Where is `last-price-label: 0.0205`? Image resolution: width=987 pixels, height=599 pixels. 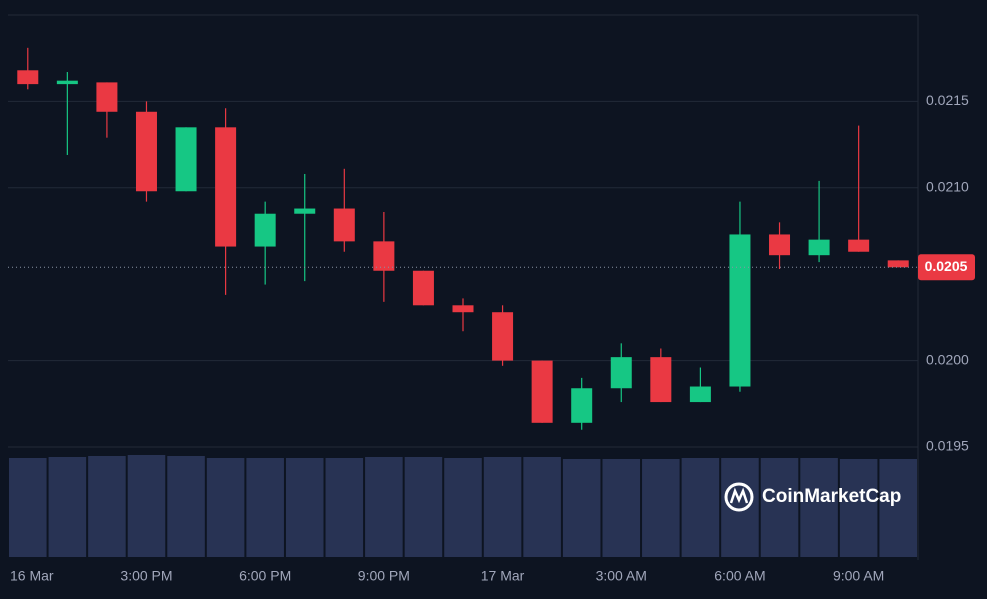
last-price-label: 0.0205 is located at coordinates (946, 266).